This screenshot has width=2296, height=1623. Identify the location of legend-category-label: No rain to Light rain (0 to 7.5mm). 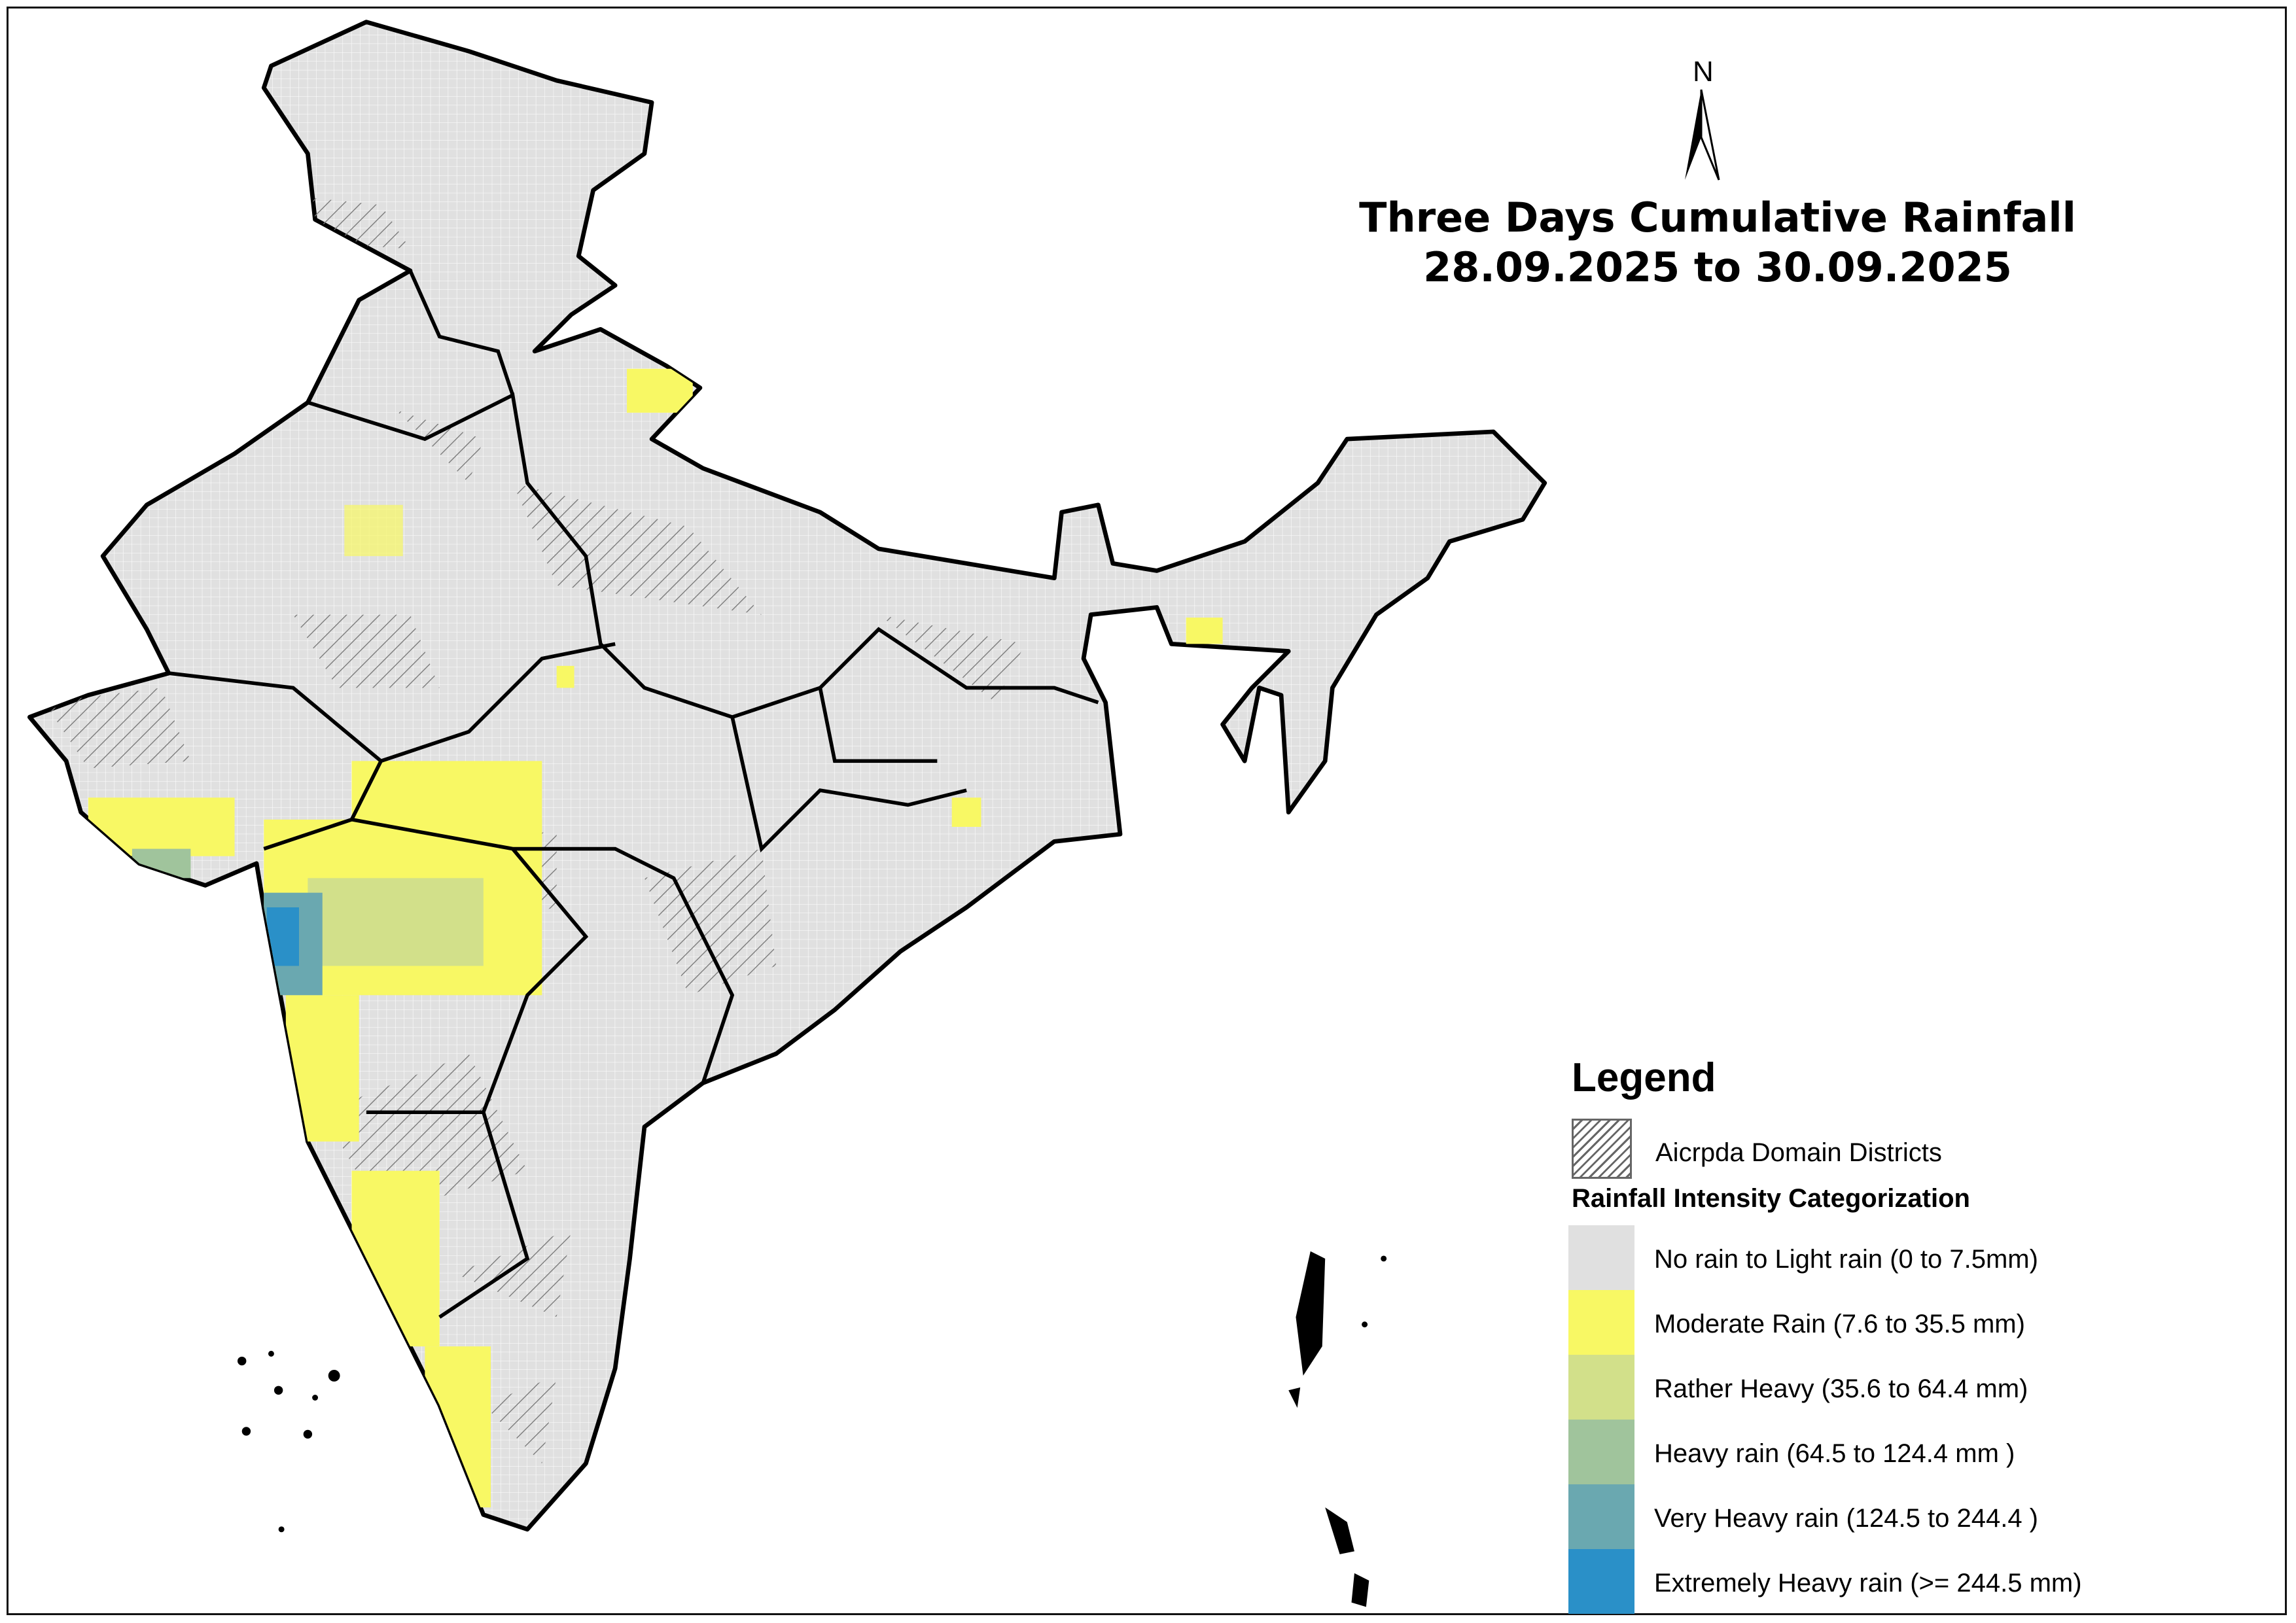
(1846, 1260).